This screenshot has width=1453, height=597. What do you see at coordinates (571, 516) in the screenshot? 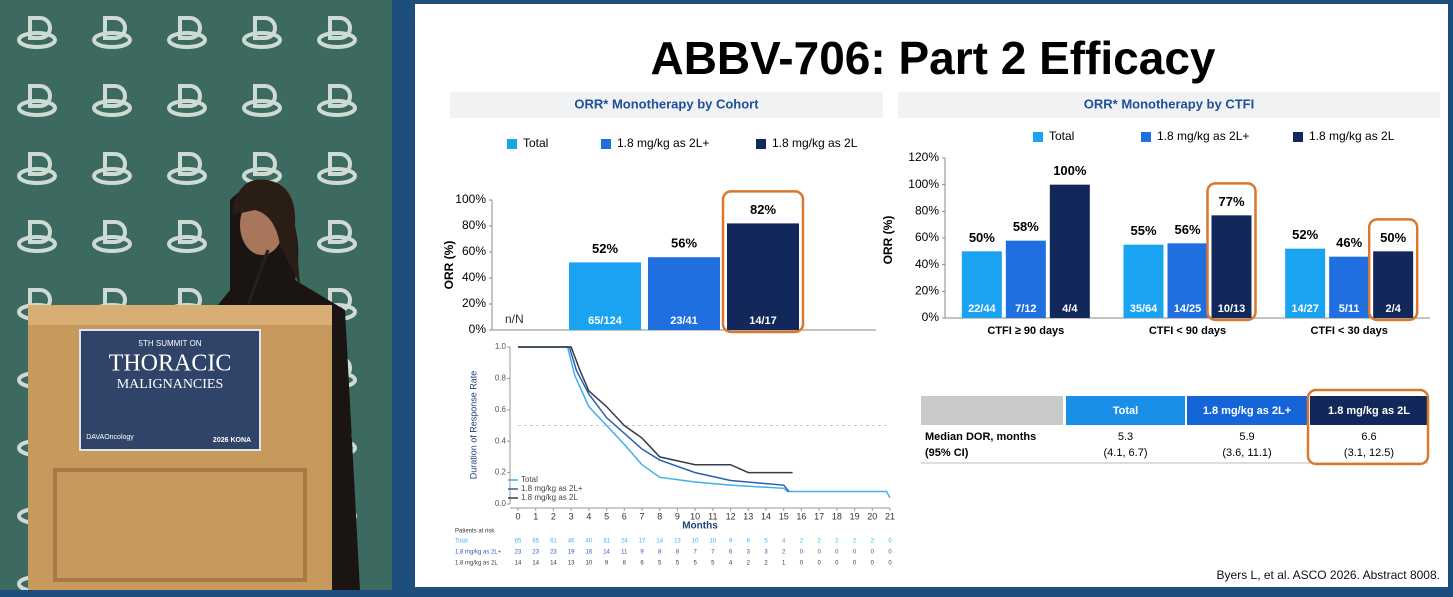
I see `x-tick-label: 3` at bounding box center [571, 516].